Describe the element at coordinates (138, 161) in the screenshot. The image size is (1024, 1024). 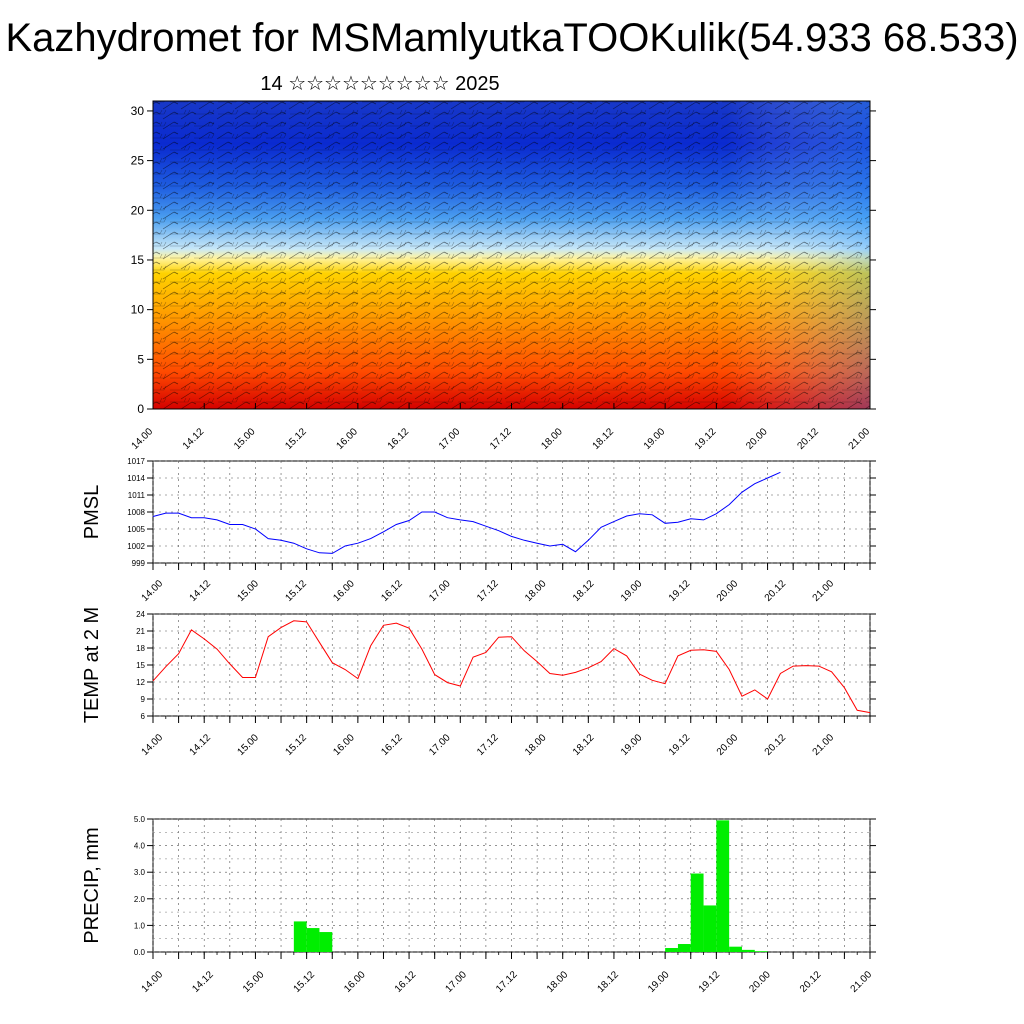
I see `y-tick-label: 25` at that location.